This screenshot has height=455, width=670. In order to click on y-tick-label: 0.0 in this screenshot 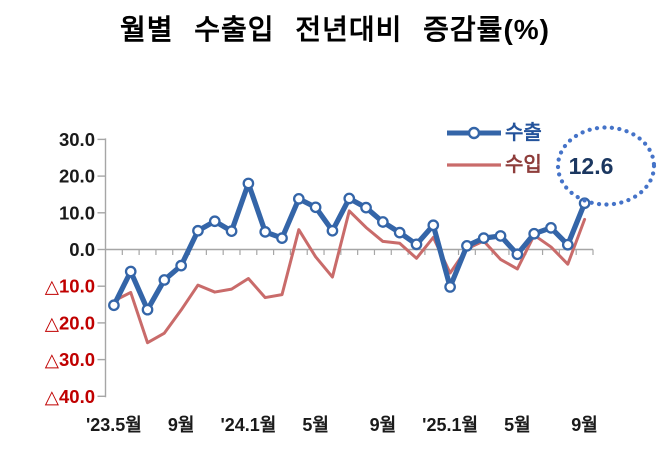, I will do `click(82, 249)`.